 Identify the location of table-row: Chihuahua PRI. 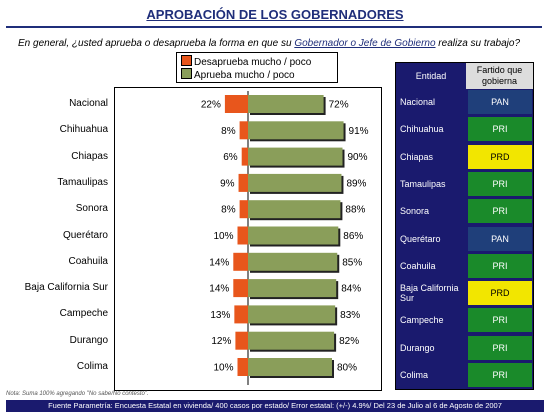
(464, 129).